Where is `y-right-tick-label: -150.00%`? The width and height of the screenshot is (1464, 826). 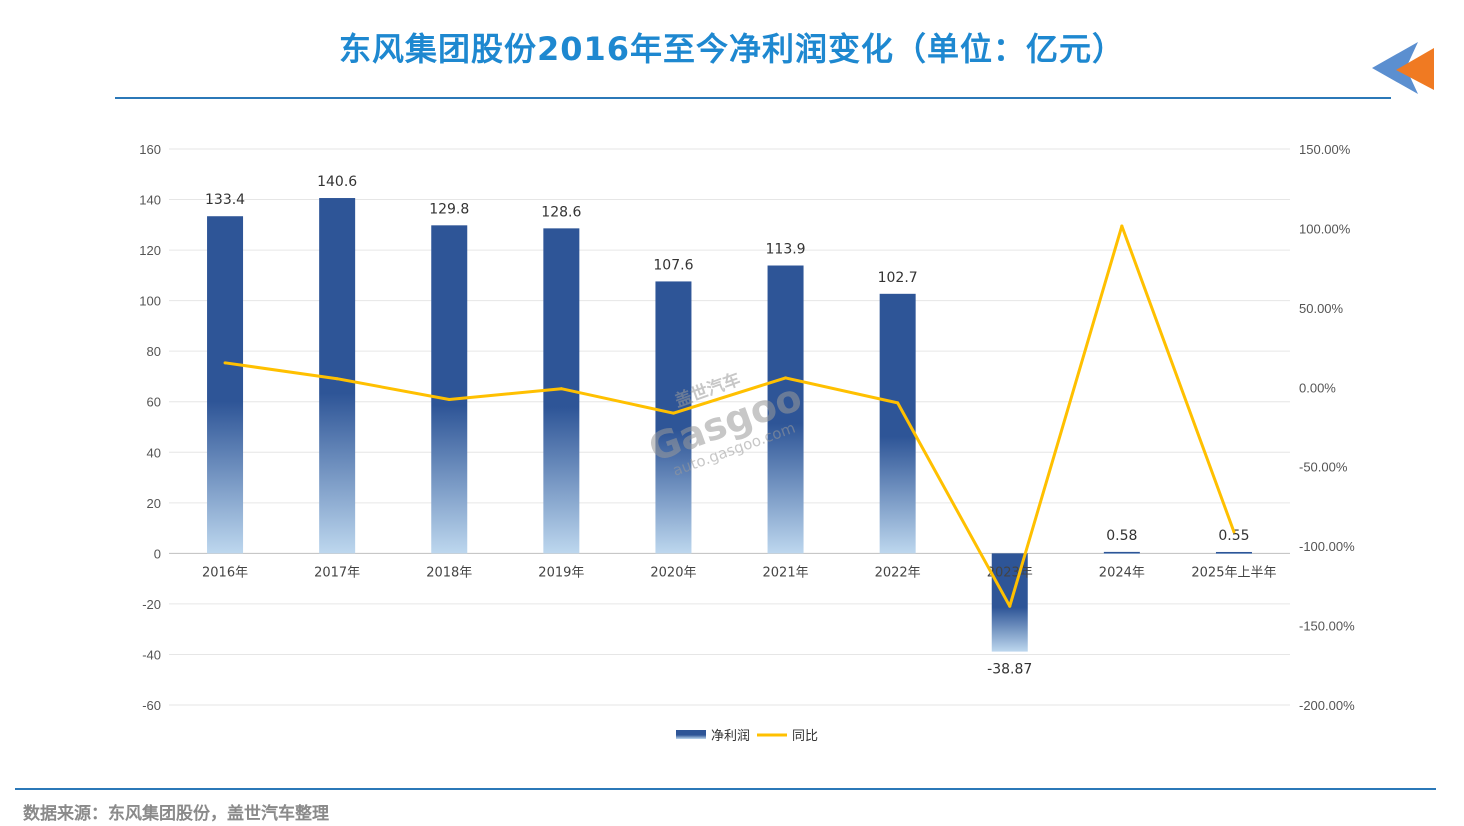
y-right-tick-label: -150.00% is located at coordinates (1327, 626).